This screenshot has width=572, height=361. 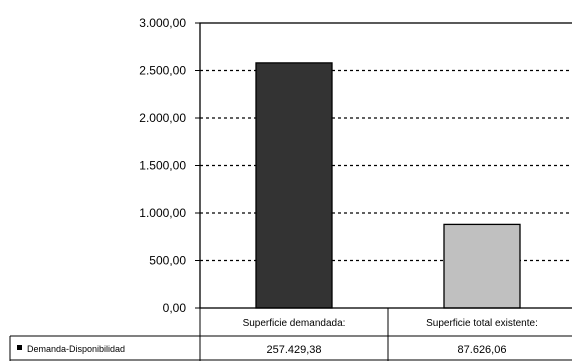 I want to click on category-label: Superficie total existente:, so click(x=482, y=323).